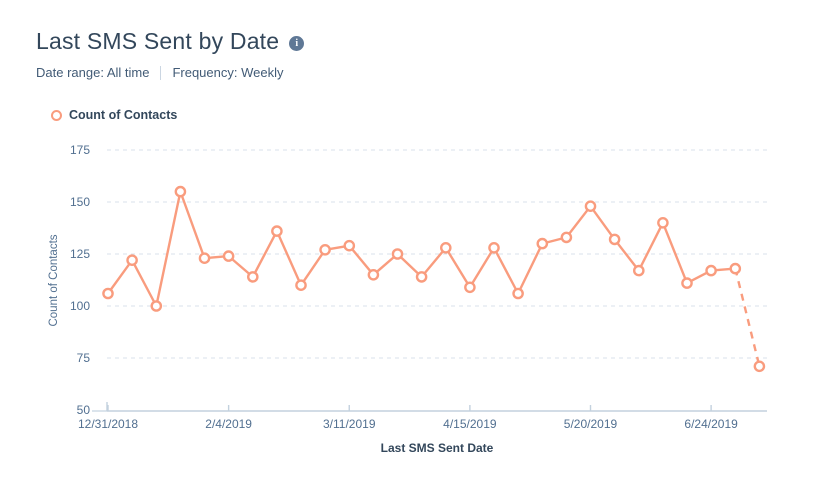 The image size is (836, 498). What do you see at coordinates (123, 115) in the screenshot?
I see `legend-label: Count of Contacts` at bounding box center [123, 115].